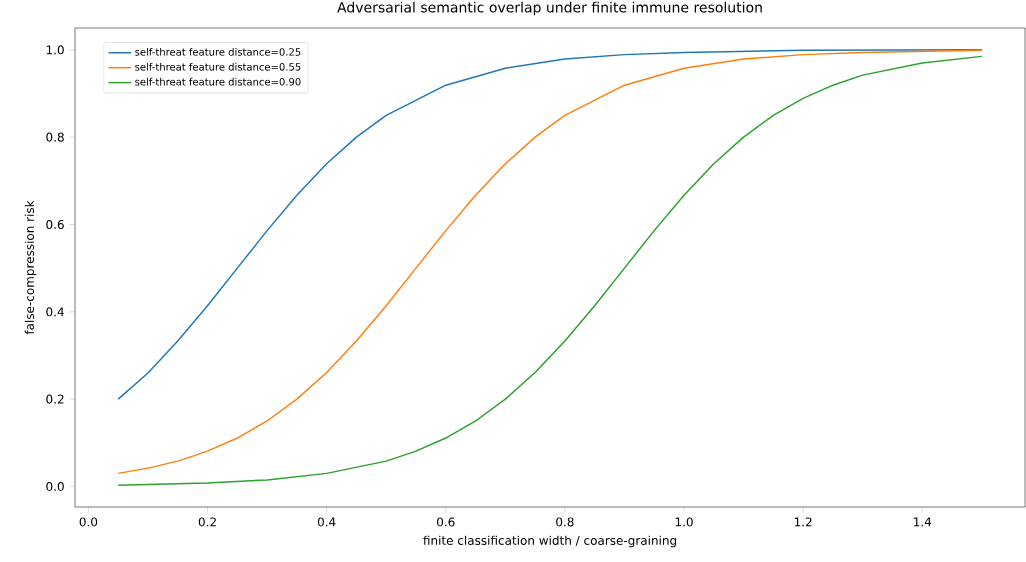  Describe the element at coordinates (30, 267) in the screenshot. I see `y-axis-title: false-compression risk` at that location.